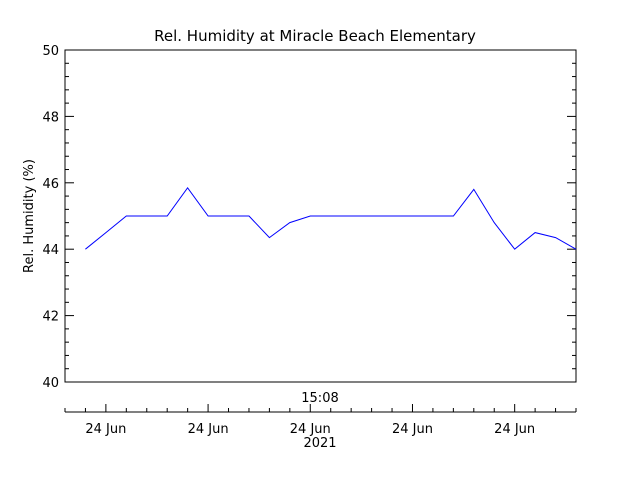 Image resolution: width=640 pixels, height=480 pixels. I want to click on y-tick-label: 42, so click(50, 317).